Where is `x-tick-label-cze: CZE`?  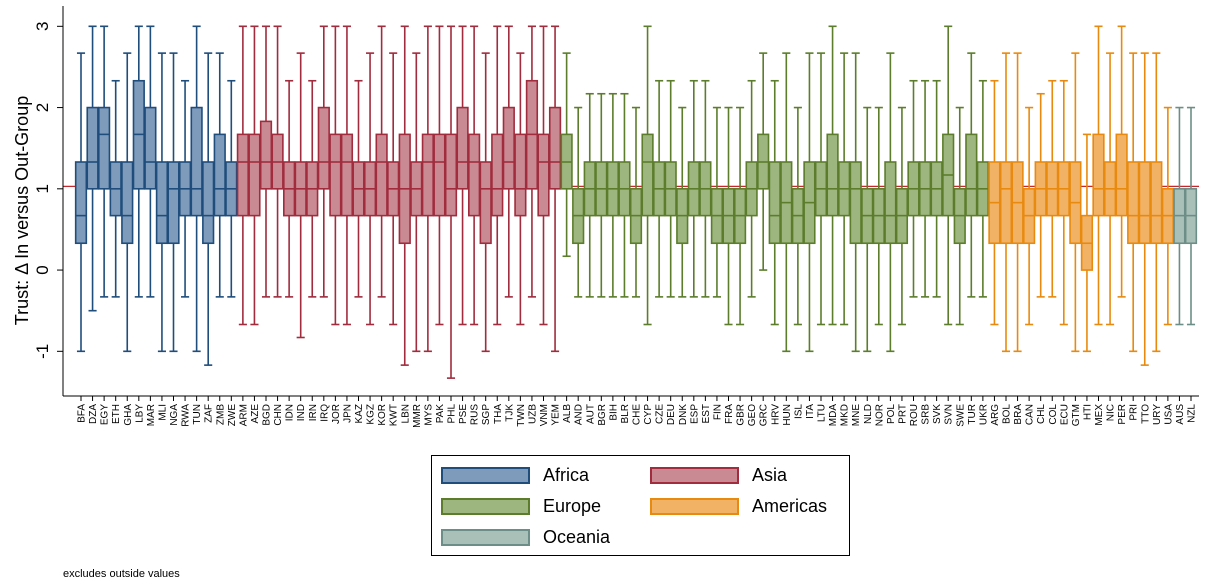 x-tick-label-cze: CZE is located at coordinates (660, 414).